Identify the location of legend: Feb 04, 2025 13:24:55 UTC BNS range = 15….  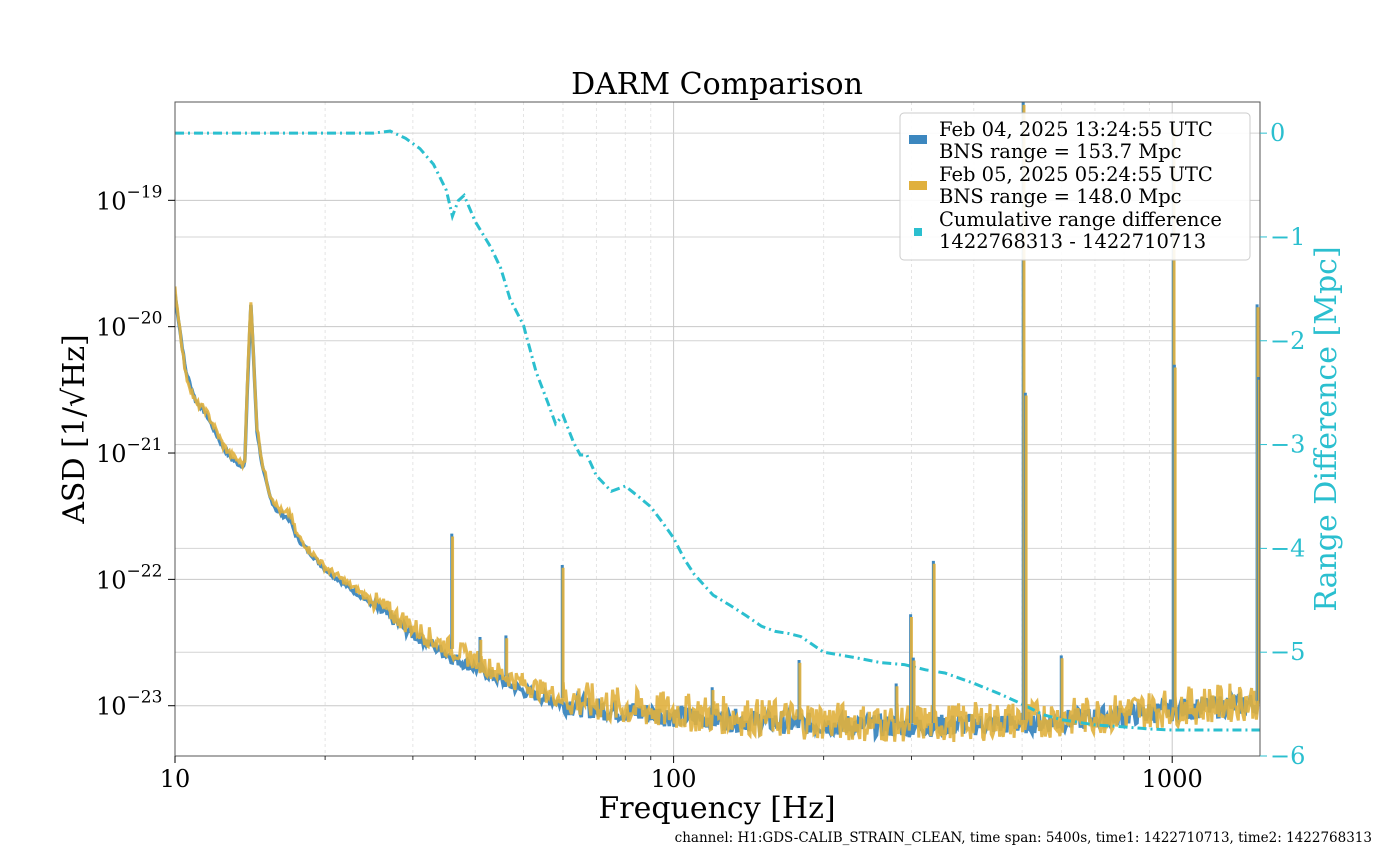
(1075, 186).